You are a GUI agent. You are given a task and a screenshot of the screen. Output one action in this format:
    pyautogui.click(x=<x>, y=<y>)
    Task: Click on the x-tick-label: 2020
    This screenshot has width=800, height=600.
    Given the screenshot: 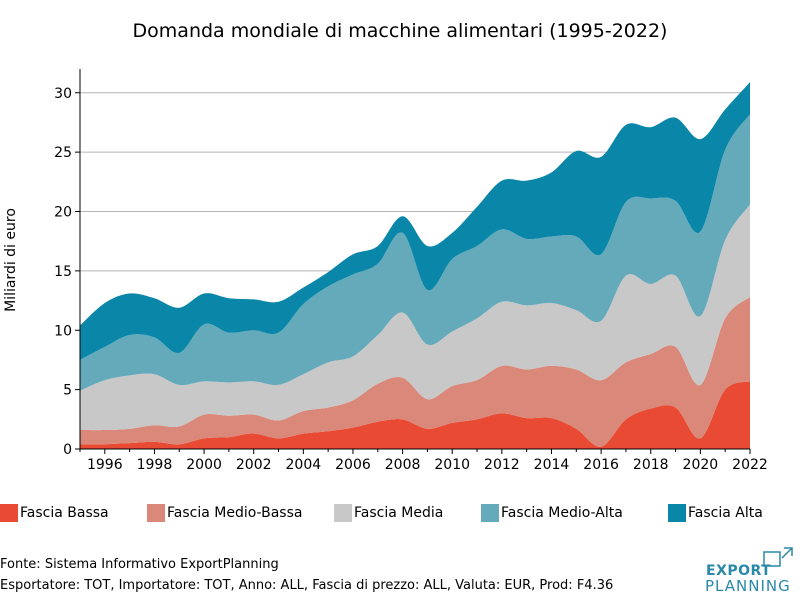 What is the action you would take?
    pyautogui.click(x=701, y=465)
    